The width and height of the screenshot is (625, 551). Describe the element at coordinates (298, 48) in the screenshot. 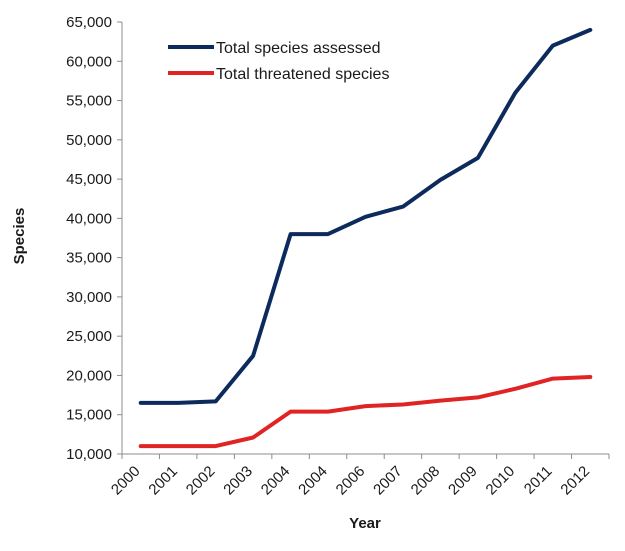

I see `legend-label-total-species-assessed: Total species assessed` at that location.